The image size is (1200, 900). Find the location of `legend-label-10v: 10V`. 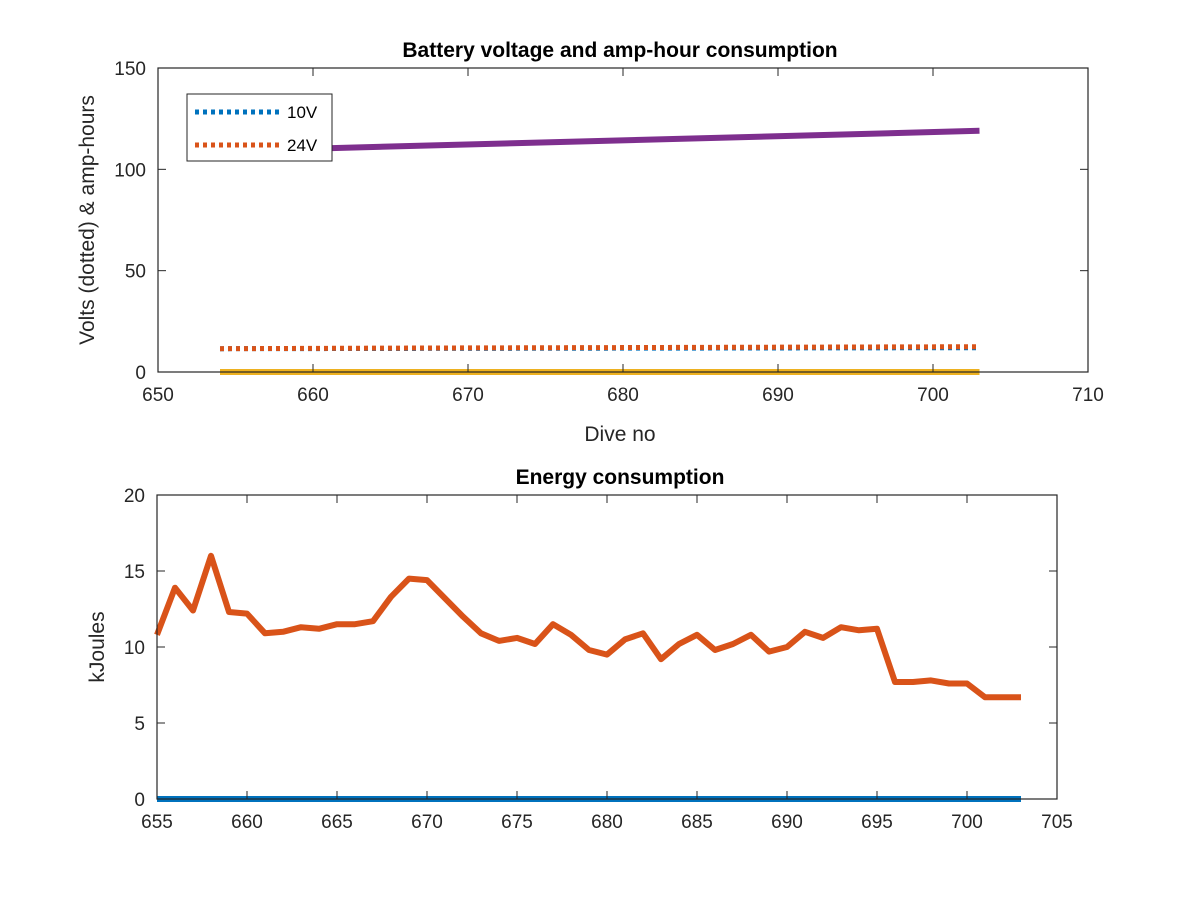

legend-label-10v: 10V is located at coordinates (302, 112).